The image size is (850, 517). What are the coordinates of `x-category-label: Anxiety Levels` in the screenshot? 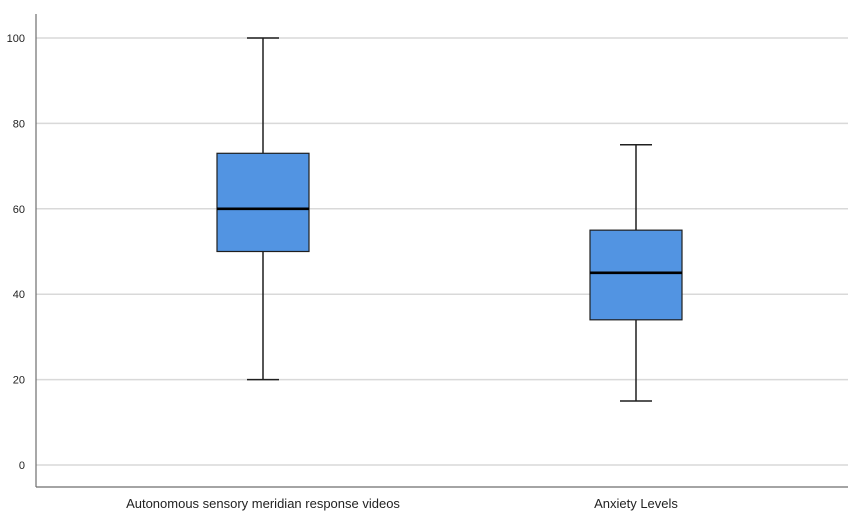 It's located at (636, 503).